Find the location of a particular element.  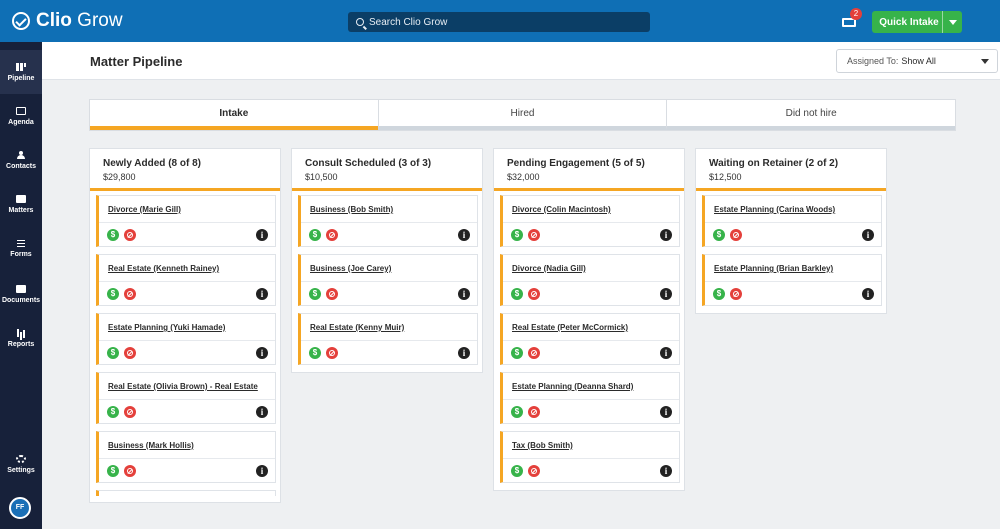

matter-link: Estate Planning (Brian Barkley) is located at coordinates (774, 268).